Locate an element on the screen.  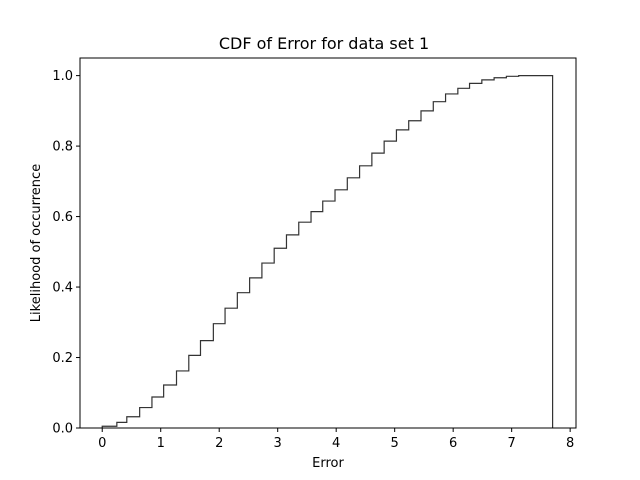
x-tick-label: 3 is located at coordinates (278, 443).